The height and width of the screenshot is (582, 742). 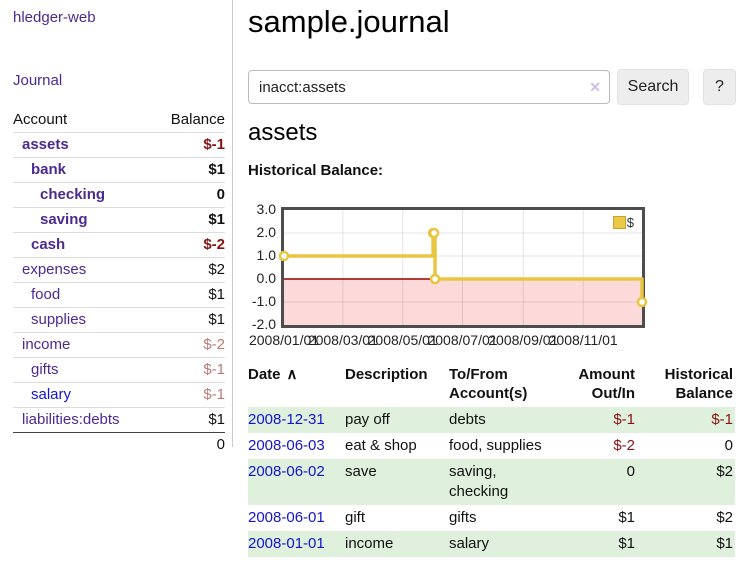 I want to click on account-link: salary, so click(x=51, y=394).